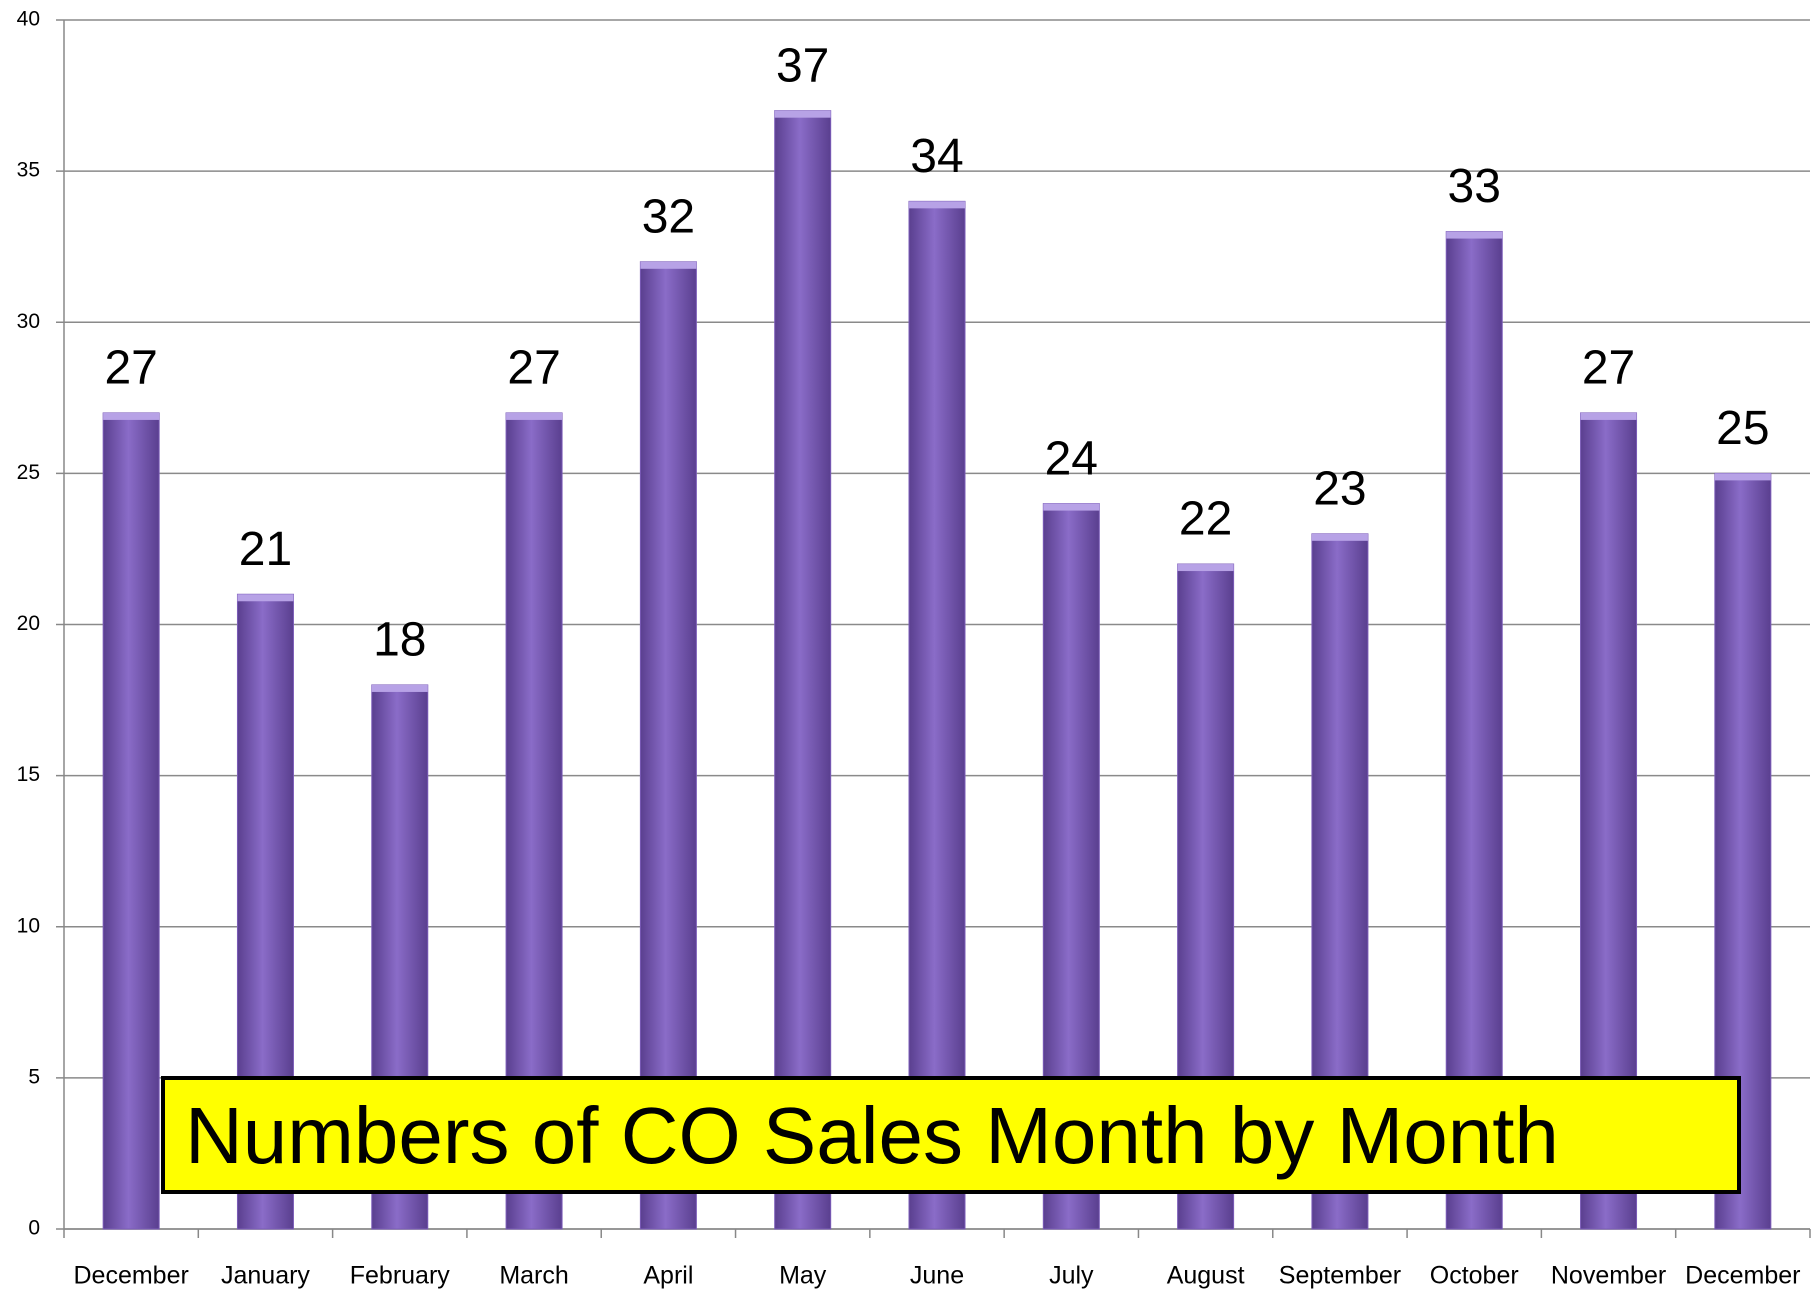 The width and height of the screenshot is (1818, 1292). What do you see at coordinates (936, 156) in the screenshot?
I see `value-label: 34` at bounding box center [936, 156].